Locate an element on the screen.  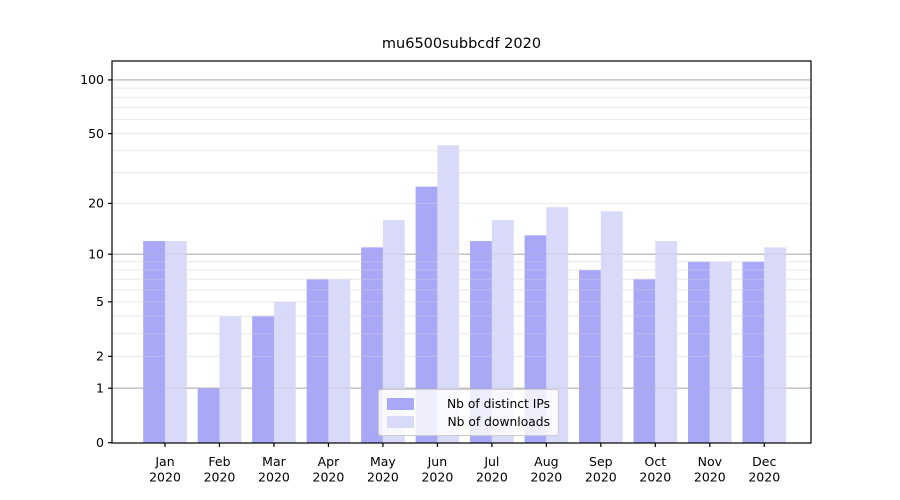
x-tick-label-month: Mar is located at coordinates (274, 461).